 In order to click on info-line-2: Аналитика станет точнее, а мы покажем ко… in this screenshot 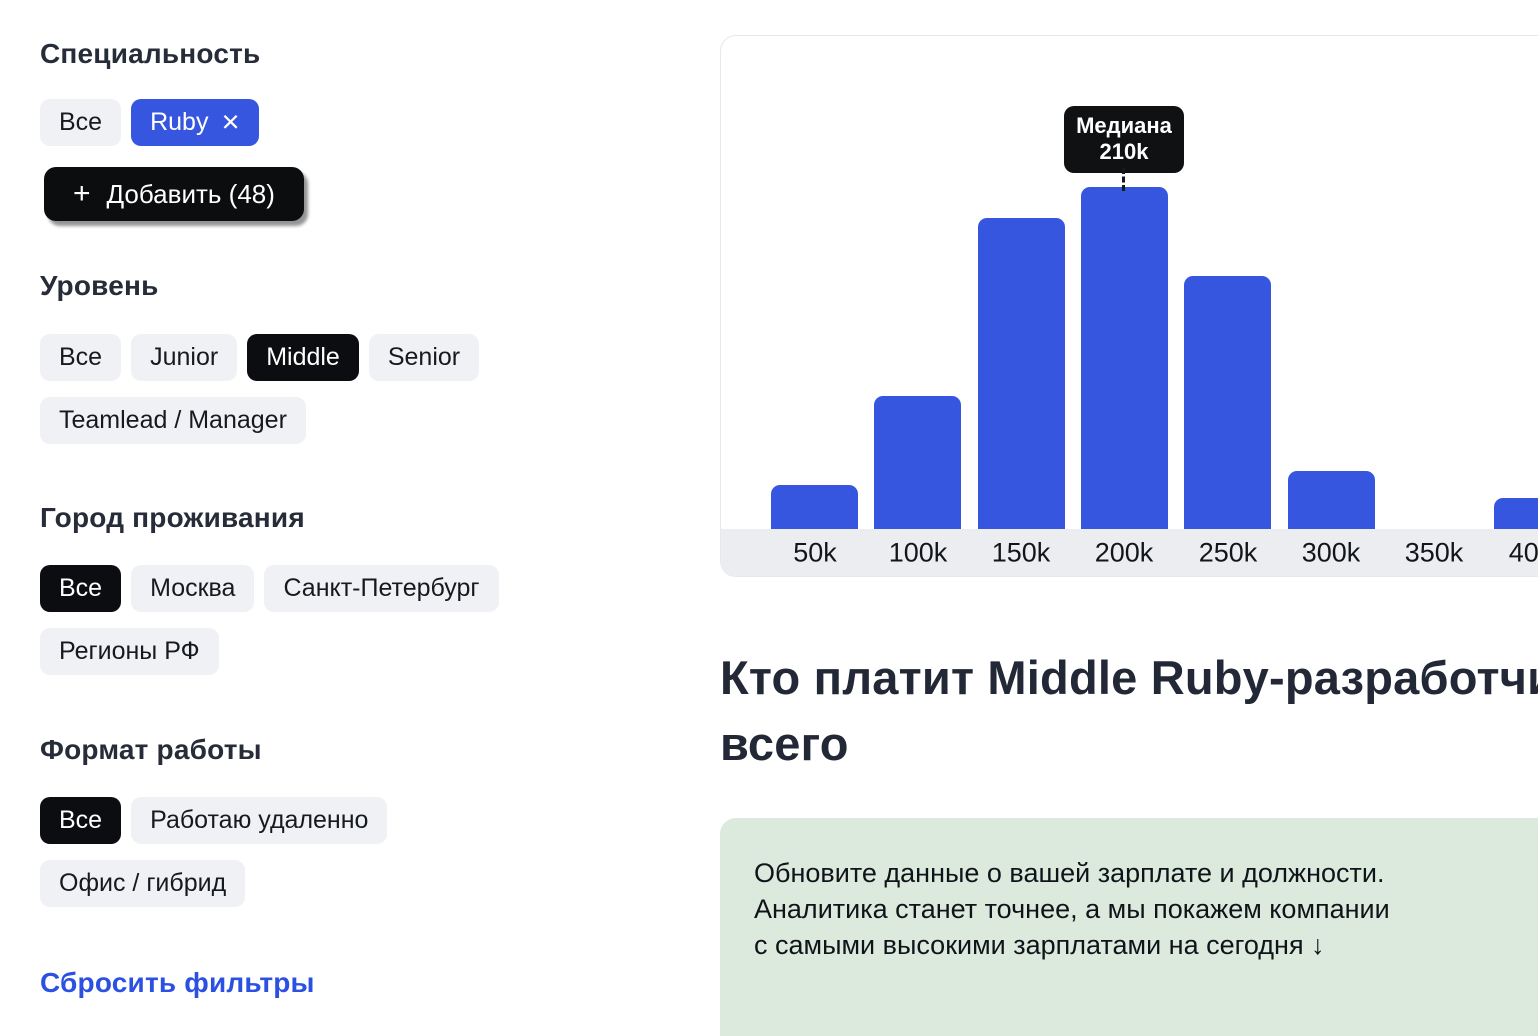, I will do `click(1072, 909)`.